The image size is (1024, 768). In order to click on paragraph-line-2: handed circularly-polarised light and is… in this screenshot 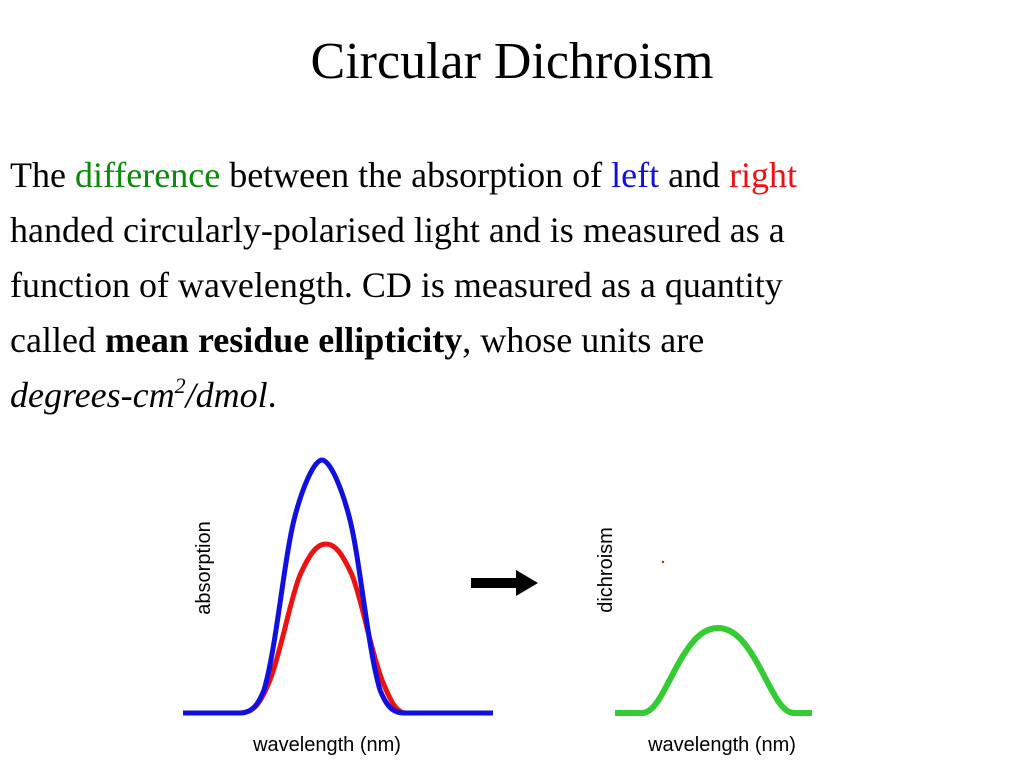, I will do `click(397, 230)`.